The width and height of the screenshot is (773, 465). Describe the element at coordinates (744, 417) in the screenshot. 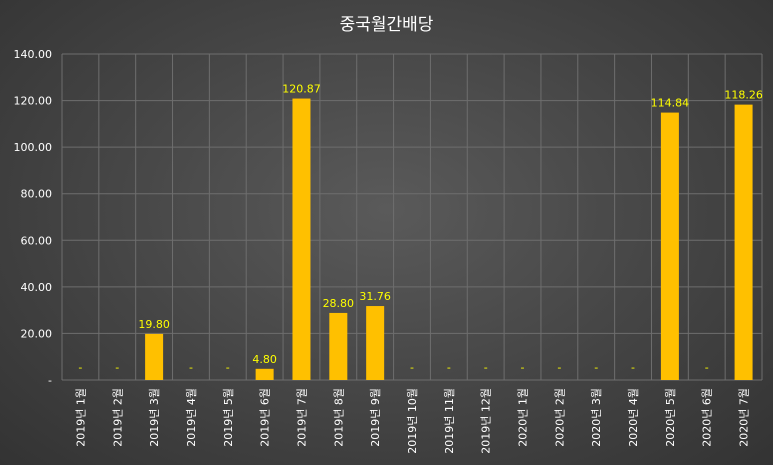

I see `x-tick-label: 2020년 7월` at that location.